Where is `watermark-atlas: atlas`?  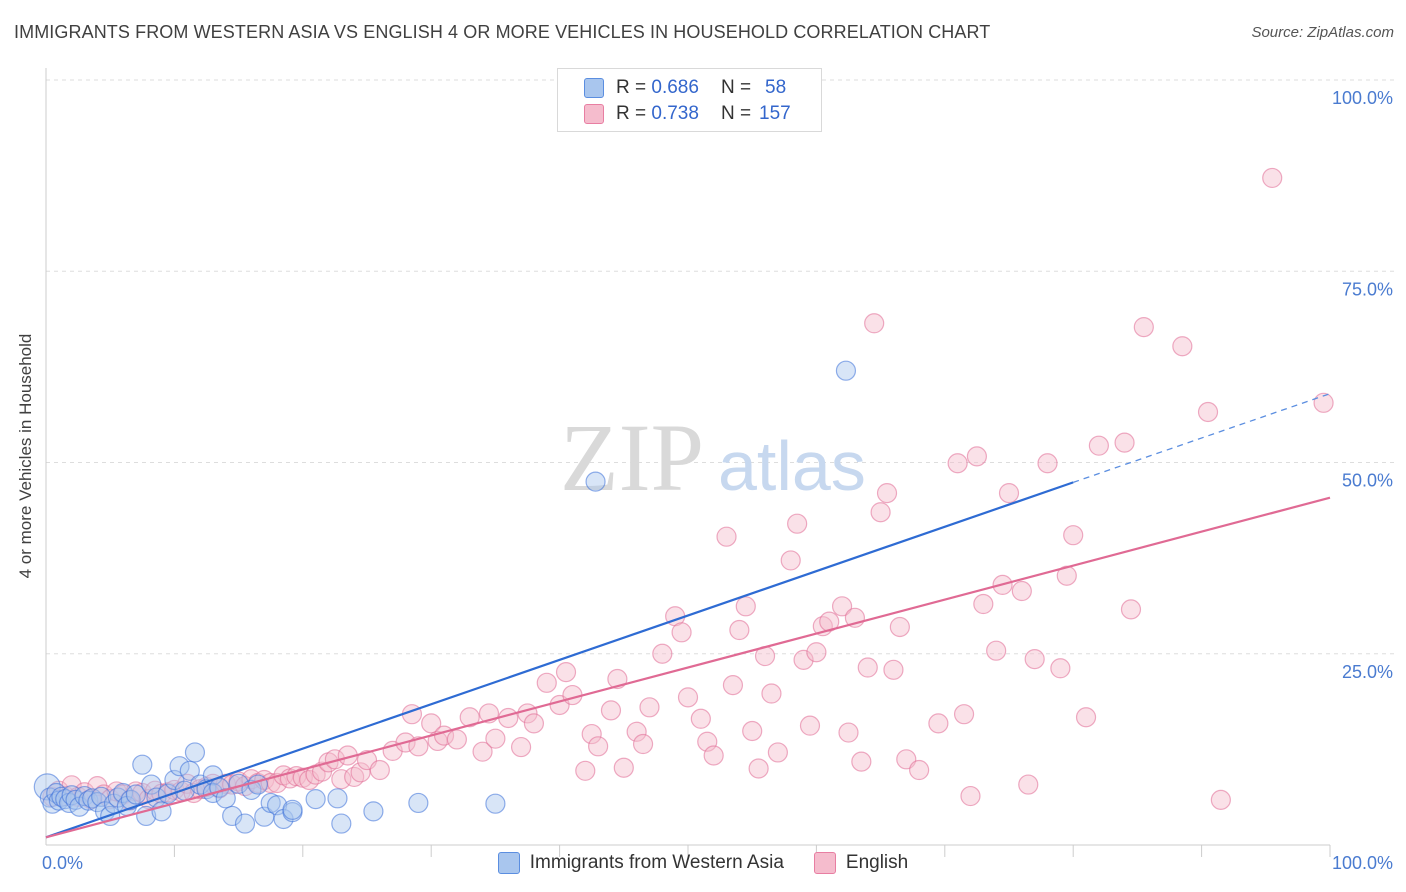 watermark-atlas: atlas is located at coordinates (792, 466).